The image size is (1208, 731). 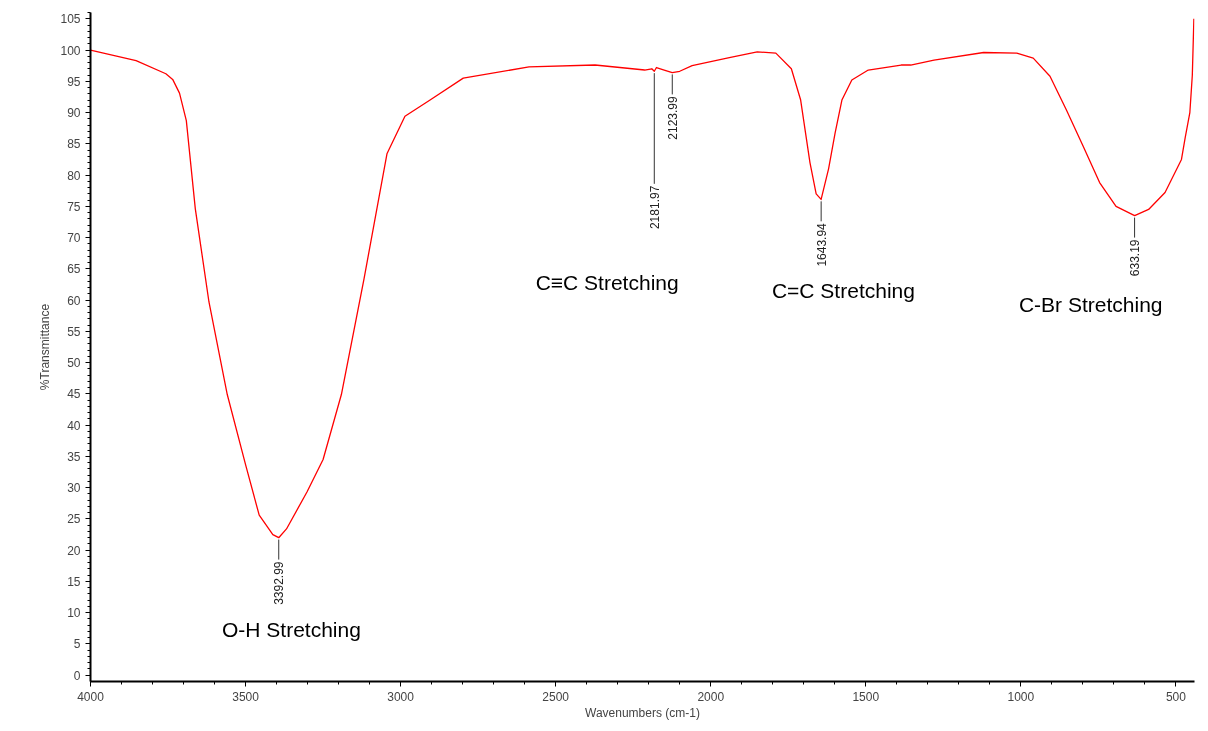 I want to click on x-tick-label: 2500, so click(x=556, y=696).